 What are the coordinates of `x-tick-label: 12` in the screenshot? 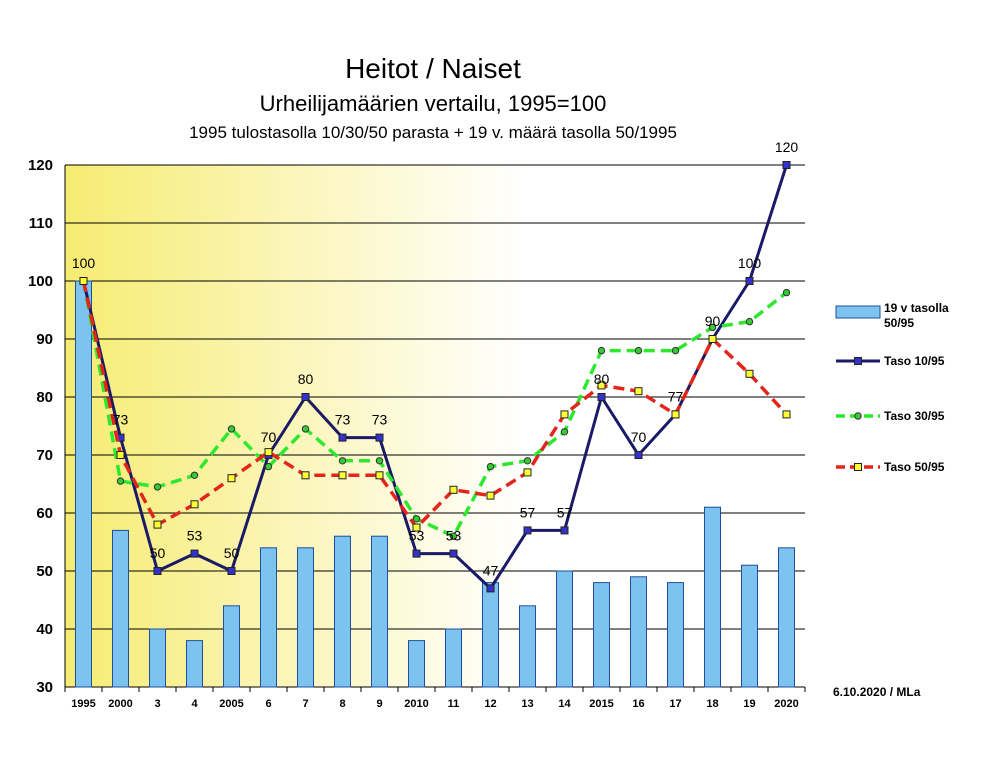 It's located at (490, 704).